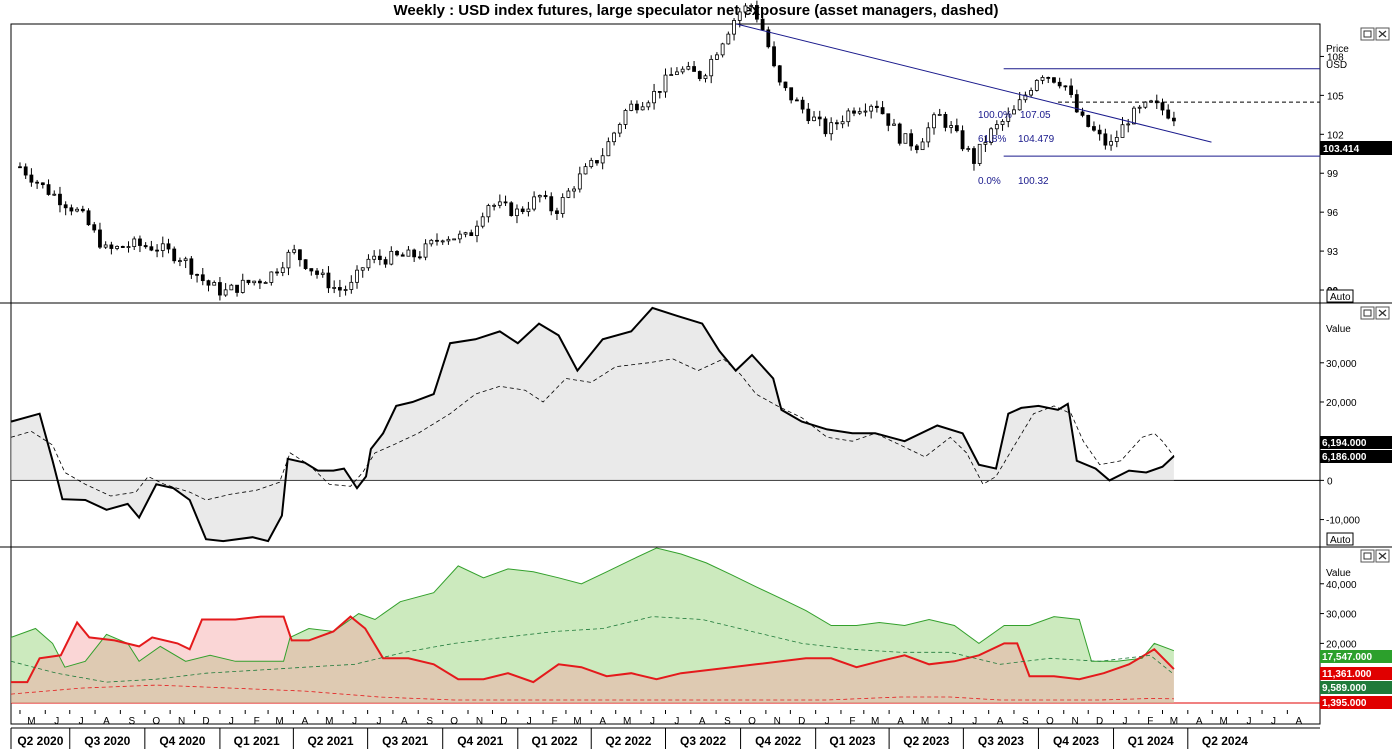 The height and width of the screenshot is (749, 1392). What do you see at coordinates (1335, 135) in the screenshot?
I see `price-tick-label: 102` at bounding box center [1335, 135].